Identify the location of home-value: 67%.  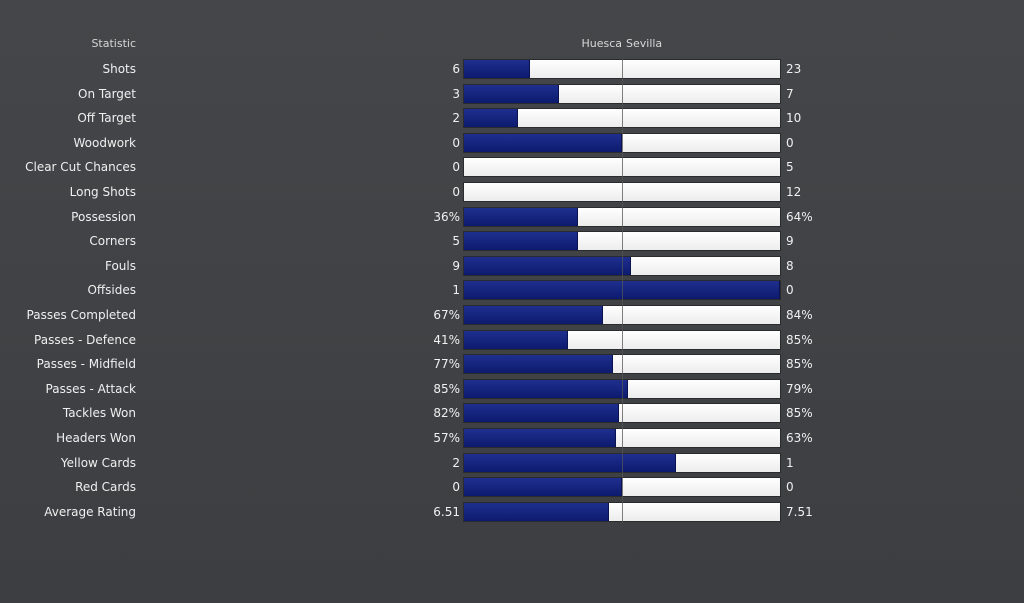
(446, 315).